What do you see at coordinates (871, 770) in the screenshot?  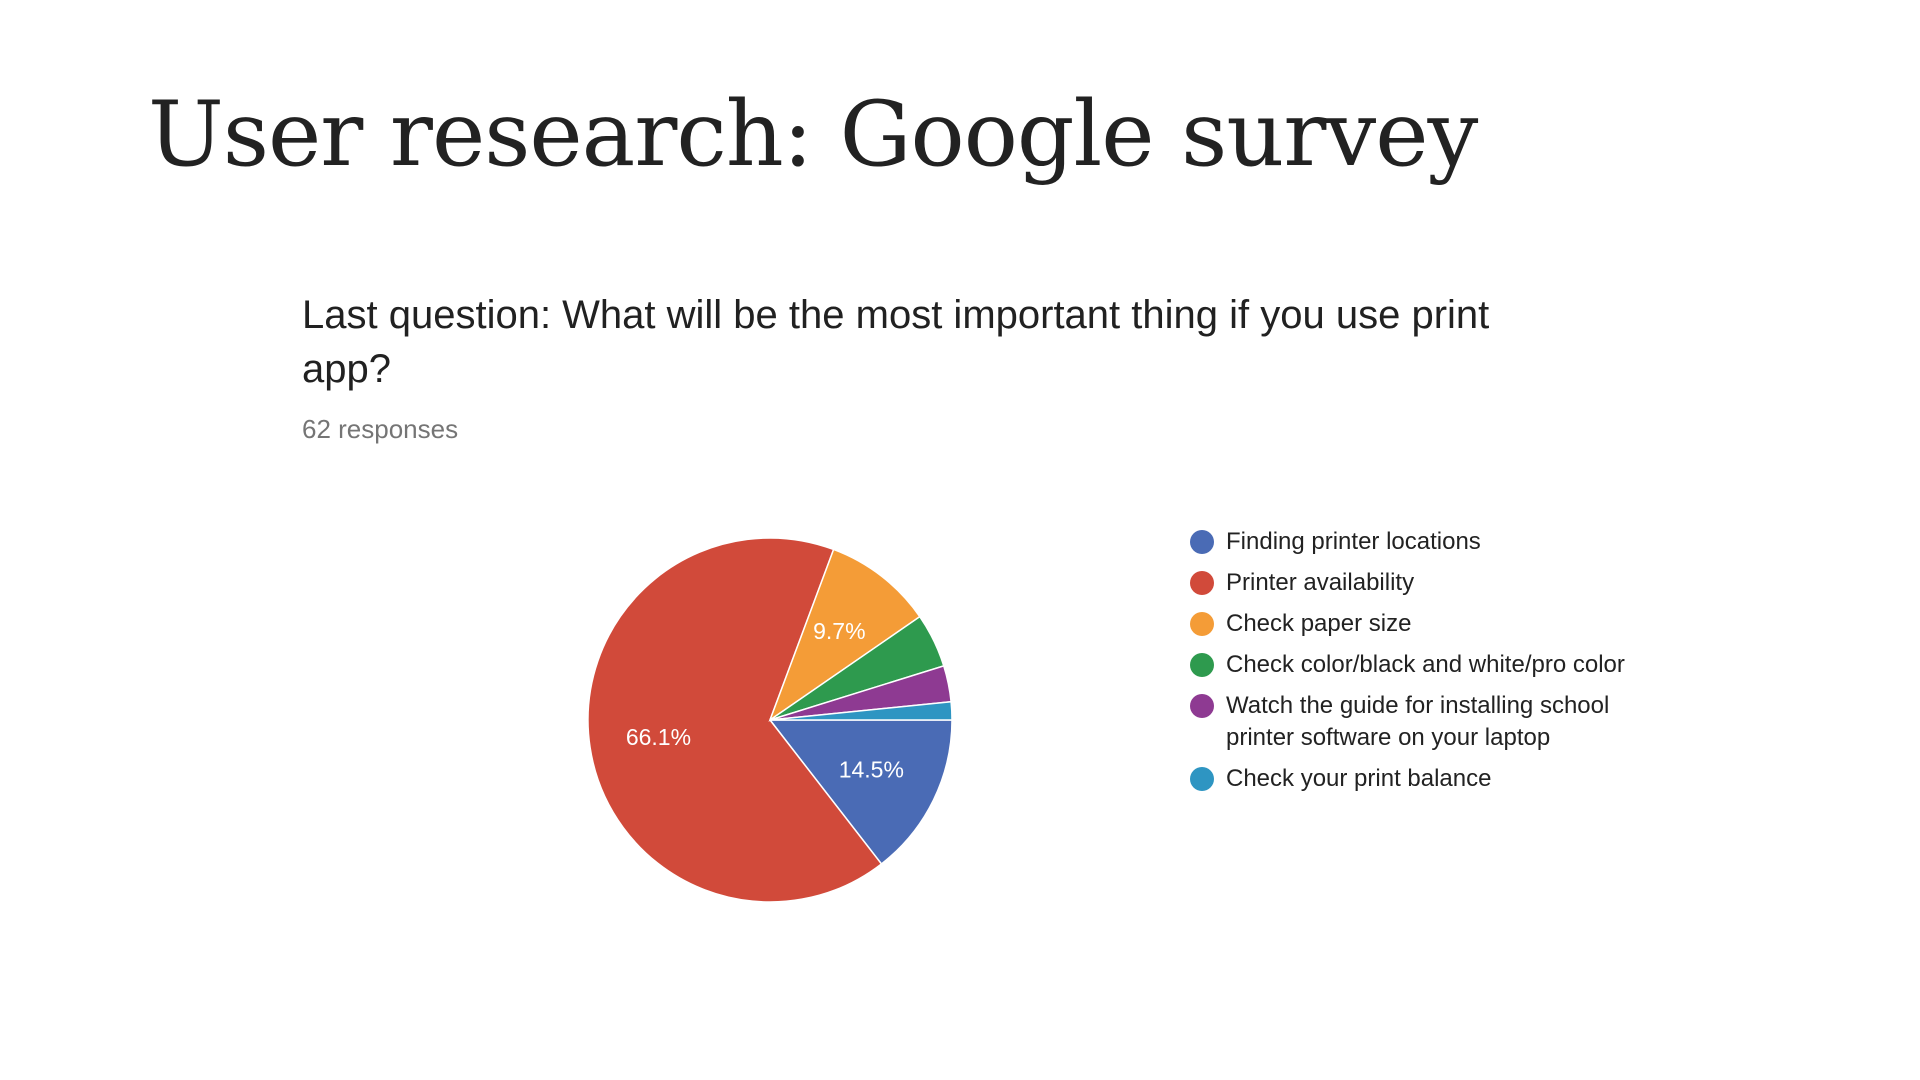 I see `pie-slice-label-0: 14.5%` at bounding box center [871, 770].